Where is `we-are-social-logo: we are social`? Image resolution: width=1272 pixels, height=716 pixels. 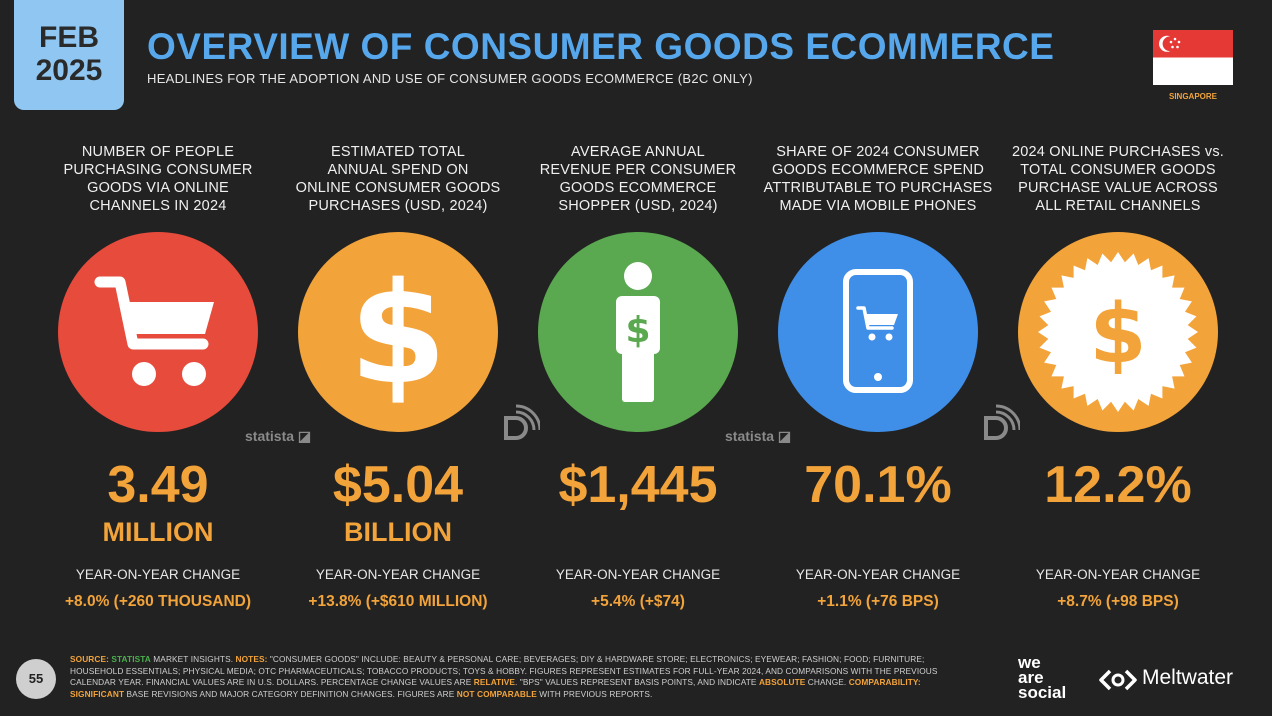
we-are-social-logo: we are social is located at coordinates (1042, 677).